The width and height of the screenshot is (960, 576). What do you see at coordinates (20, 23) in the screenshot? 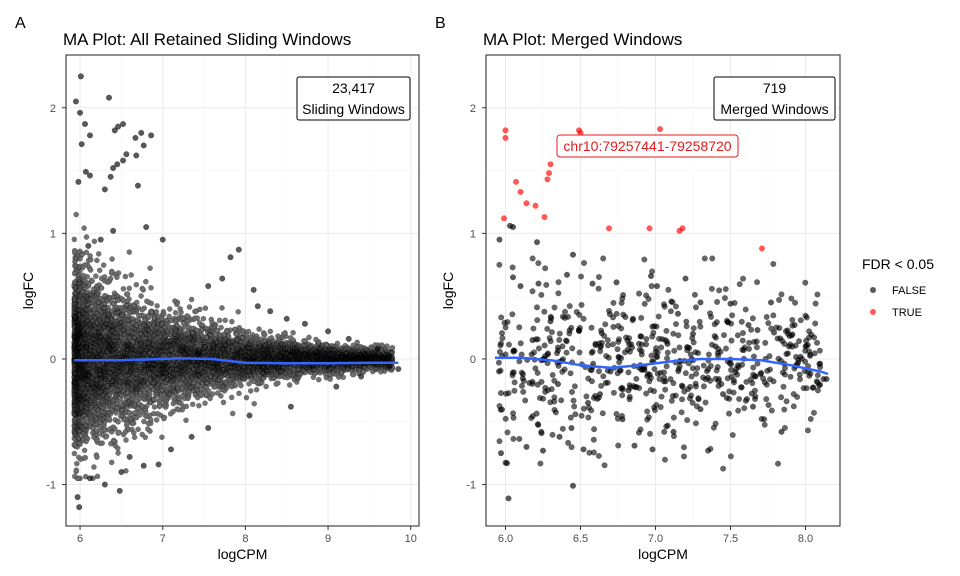
I see `panel-a-tag: A` at bounding box center [20, 23].